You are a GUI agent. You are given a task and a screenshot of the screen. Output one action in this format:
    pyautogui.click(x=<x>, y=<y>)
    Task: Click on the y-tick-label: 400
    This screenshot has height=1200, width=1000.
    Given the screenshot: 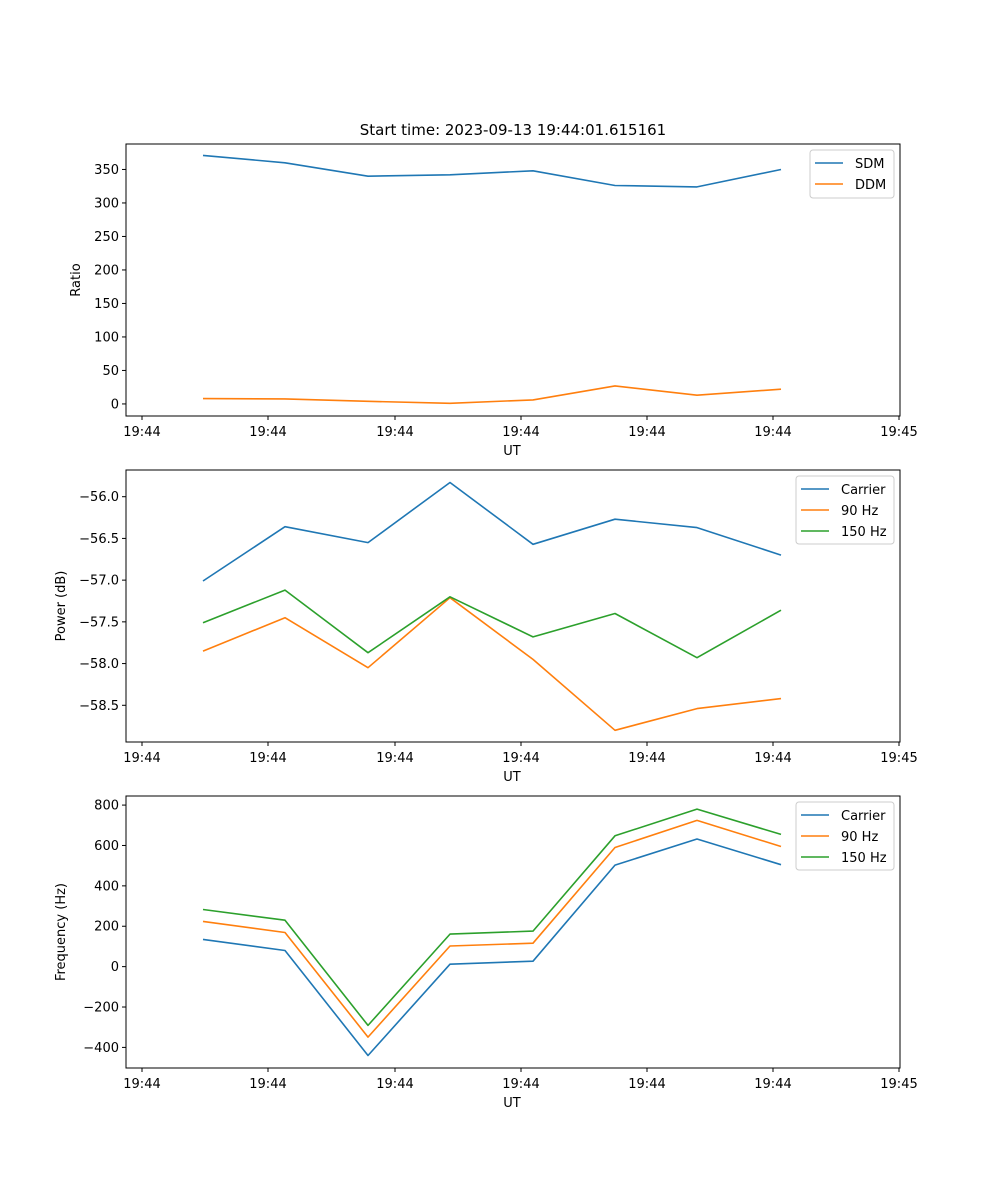 What is the action you would take?
    pyautogui.click(x=106, y=886)
    